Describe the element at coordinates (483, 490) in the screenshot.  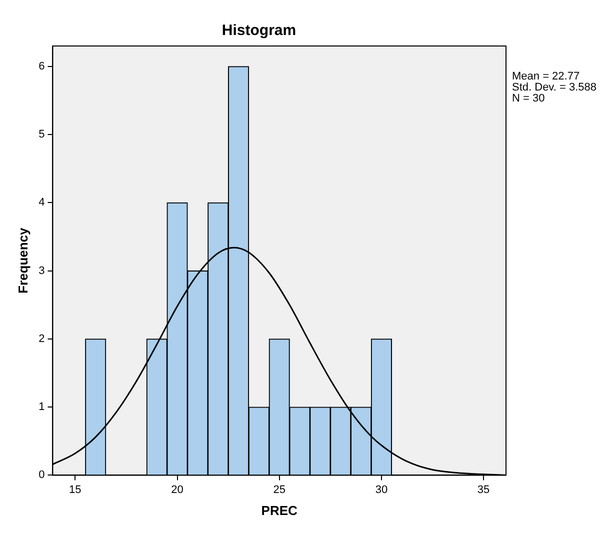
I see `x-tick-label: 35` at that location.